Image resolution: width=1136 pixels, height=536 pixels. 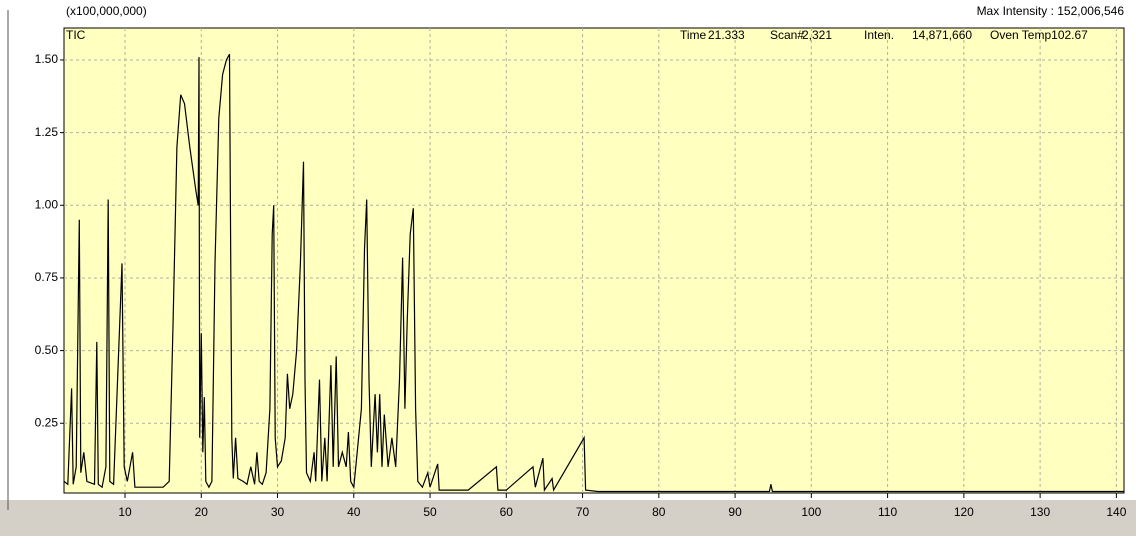 What do you see at coordinates (1039, 35) in the screenshot?
I see `status-text: Oven Temp102.67` at bounding box center [1039, 35].